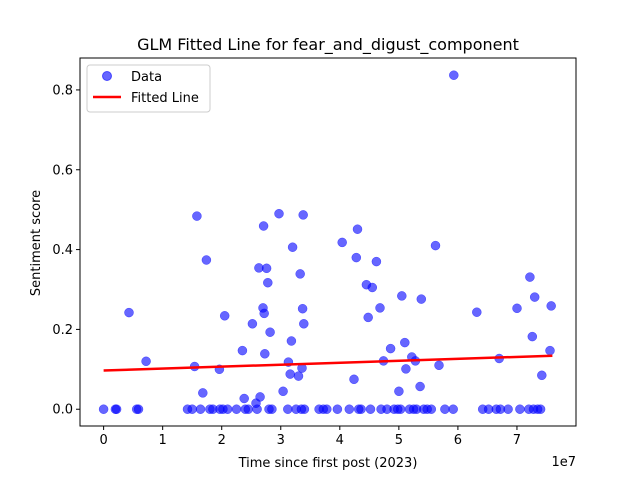 The image size is (640, 480). What do you see at coordinates (458, 440) in the screenshot?
I see `x-tick-label: 6` at bounding box center [458, 440].